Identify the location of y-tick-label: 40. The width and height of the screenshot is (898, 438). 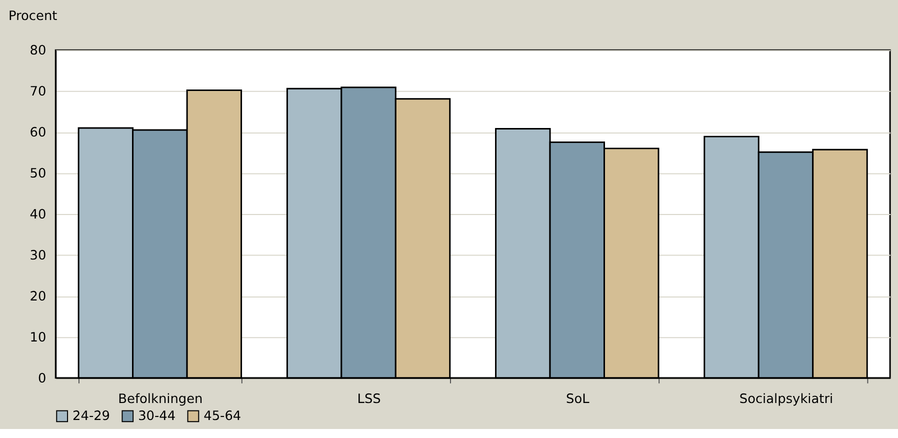
(38, 214).